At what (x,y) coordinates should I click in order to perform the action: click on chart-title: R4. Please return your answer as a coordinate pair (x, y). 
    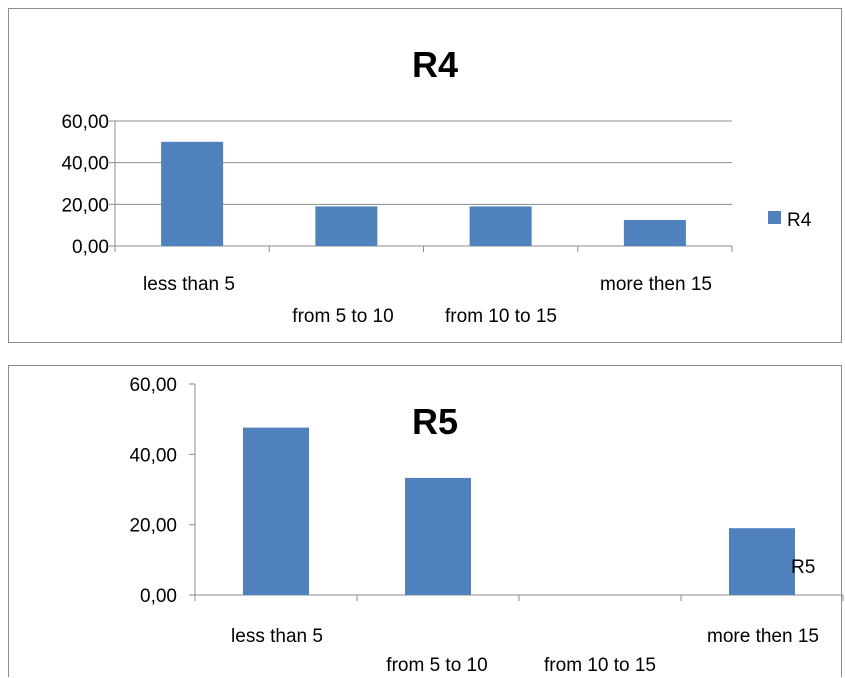
    Looking at the image, I should click on (435, 64).